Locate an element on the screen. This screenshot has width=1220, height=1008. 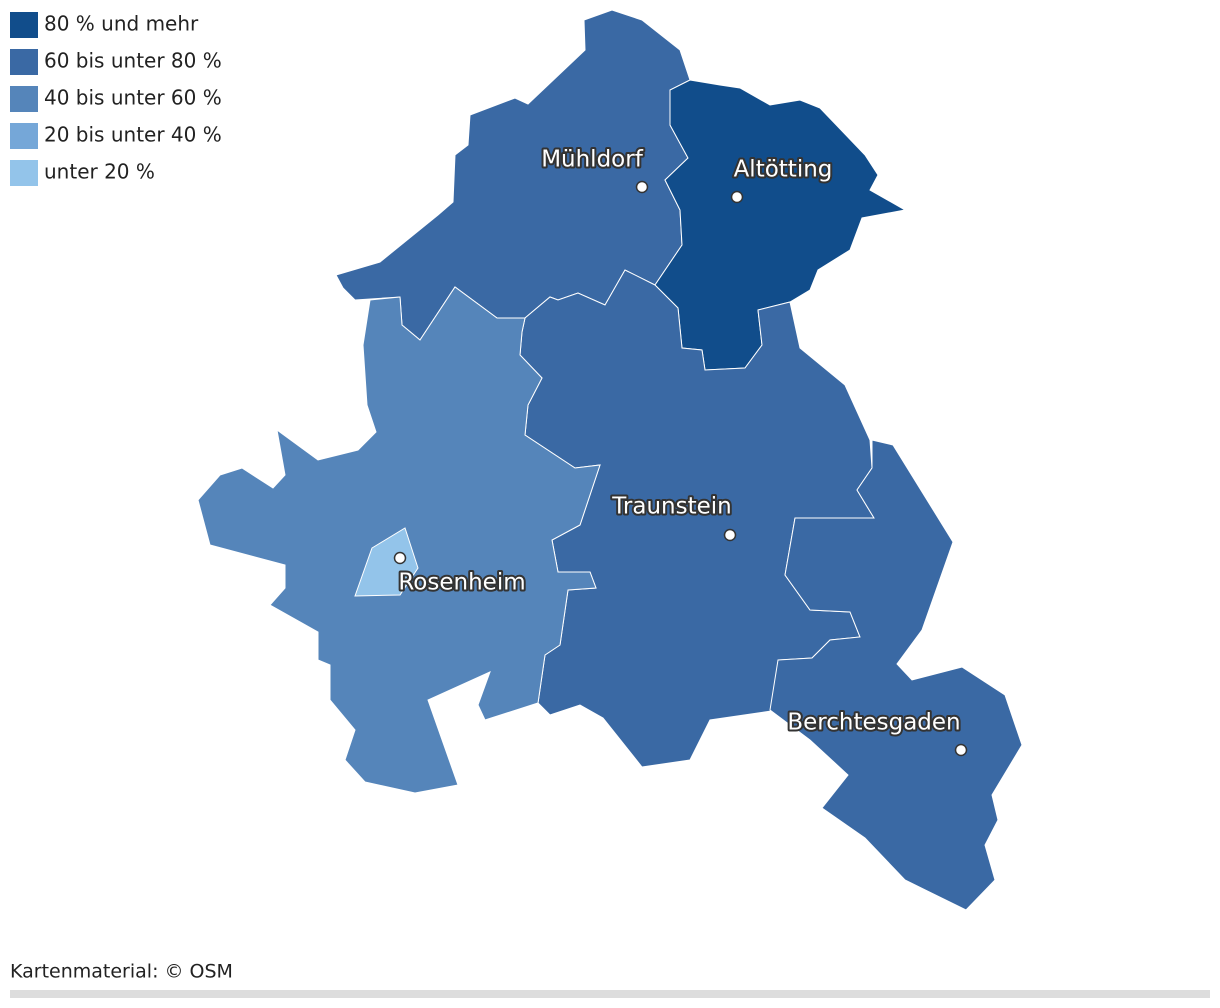
legend-label: unter 20 % is located at coordinates (99, 172).